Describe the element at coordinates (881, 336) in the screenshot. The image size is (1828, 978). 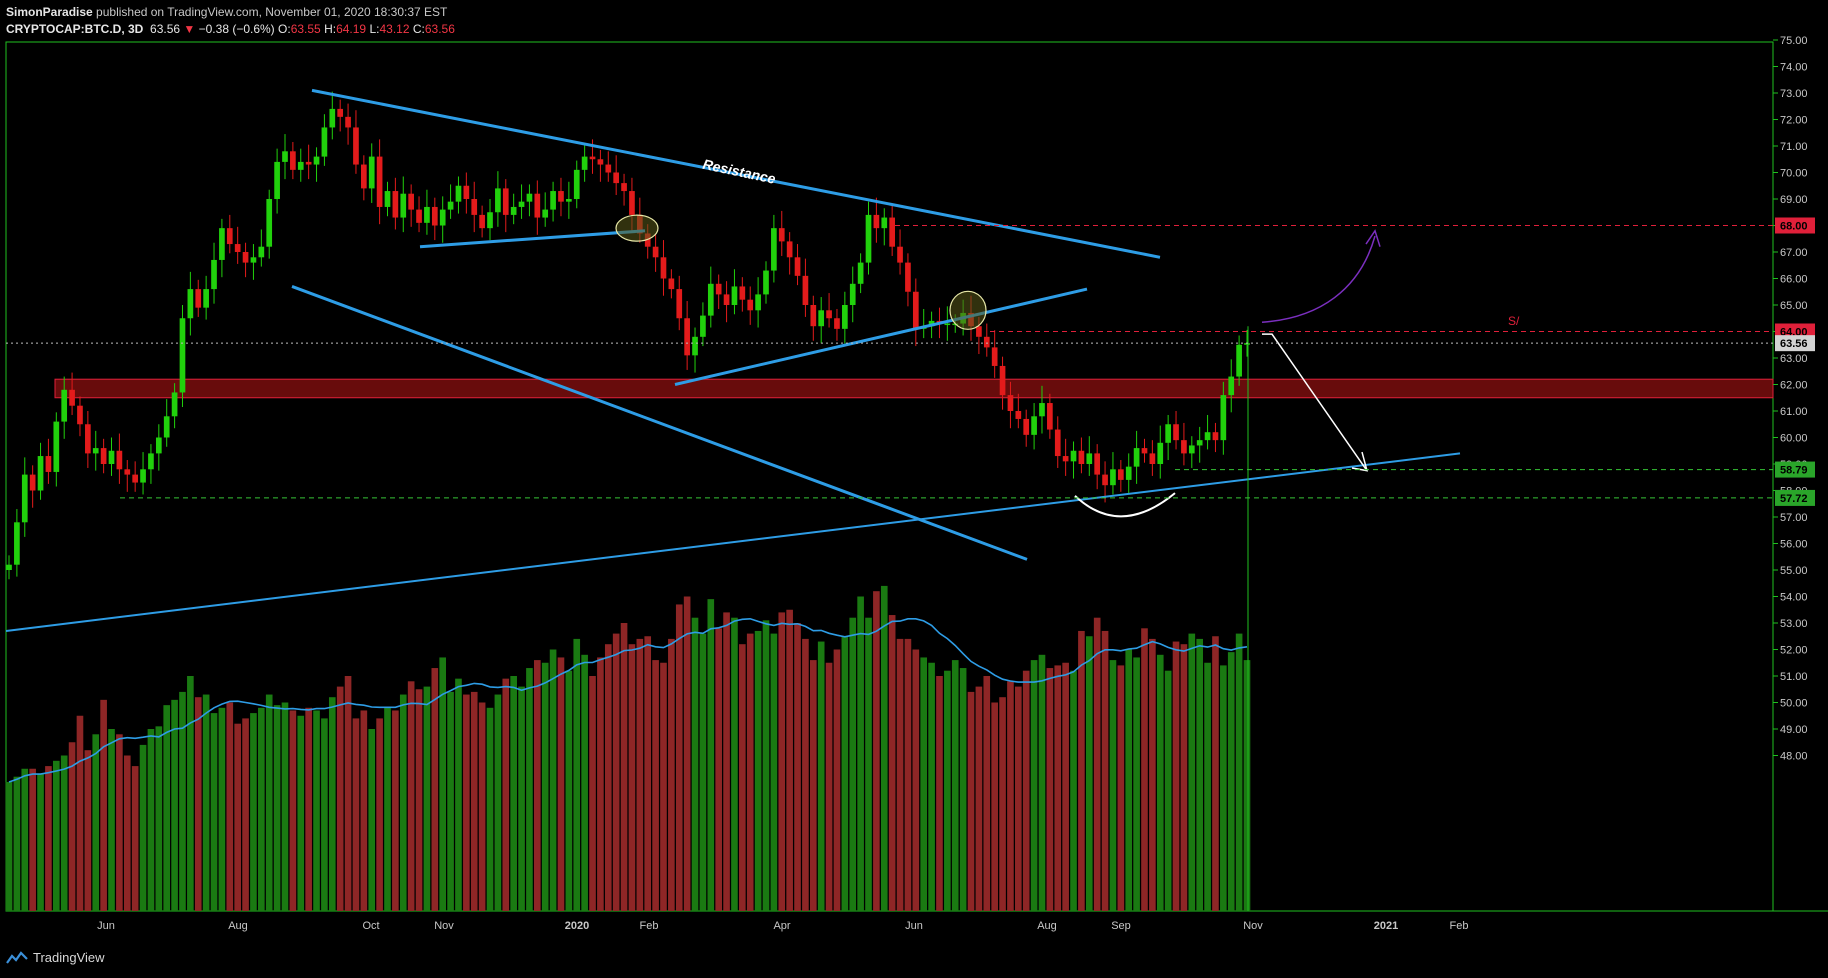
I see `rising-trendline` at that location.